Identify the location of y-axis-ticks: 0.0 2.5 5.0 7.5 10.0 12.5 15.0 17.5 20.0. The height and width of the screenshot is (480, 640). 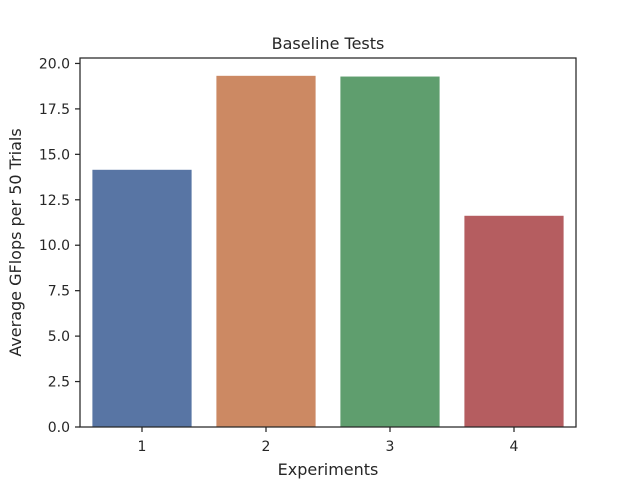
(59, 246).